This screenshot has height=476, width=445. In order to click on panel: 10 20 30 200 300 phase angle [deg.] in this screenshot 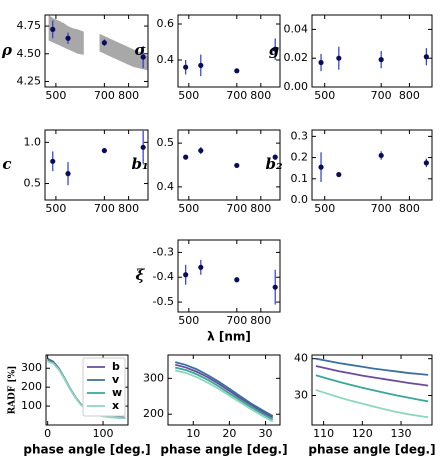, I will do `click(215, 405)`.